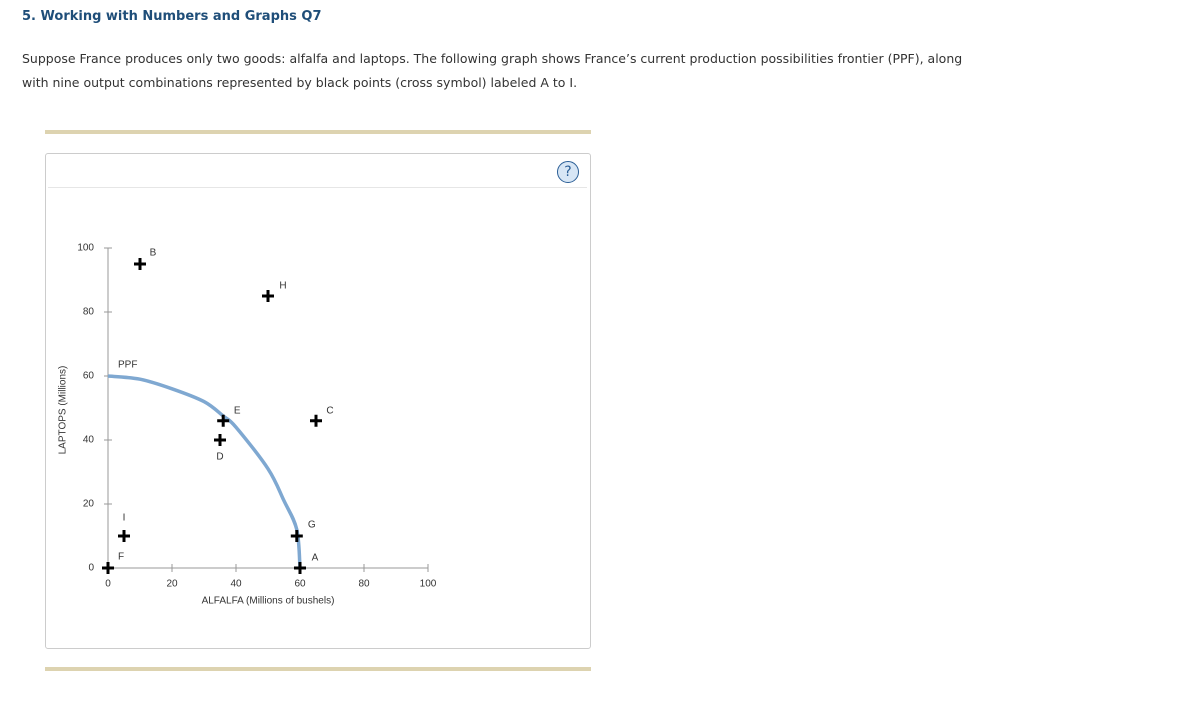 The image size is (1203, 722). I want to click on point-label: G, so click(312, 525).